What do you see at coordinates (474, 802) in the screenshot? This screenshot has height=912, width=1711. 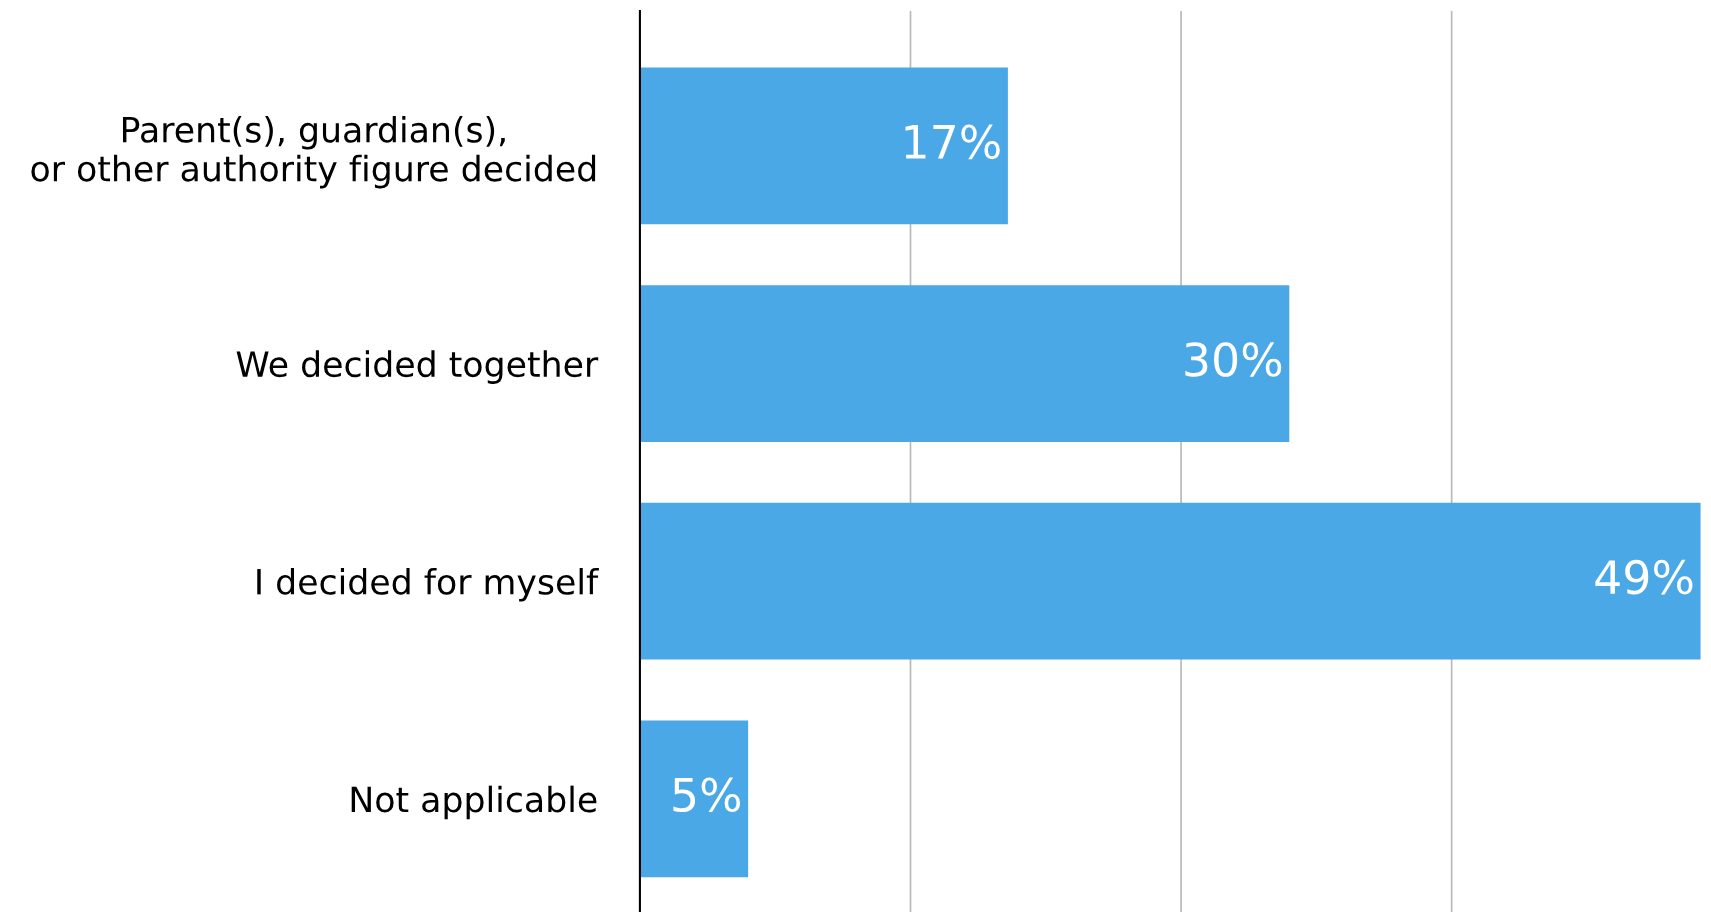 I see `y-tick-label: Not applicable` at bounding box center [474, 802].